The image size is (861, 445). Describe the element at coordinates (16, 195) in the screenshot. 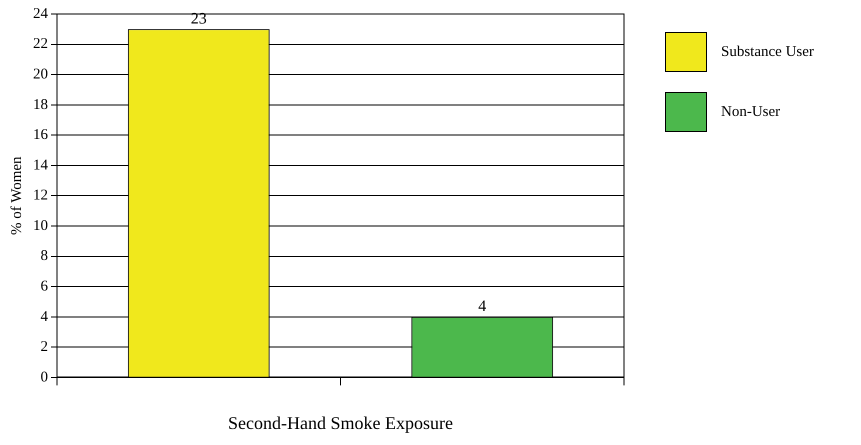

I see `y-axis-title: % of Women` at that location.